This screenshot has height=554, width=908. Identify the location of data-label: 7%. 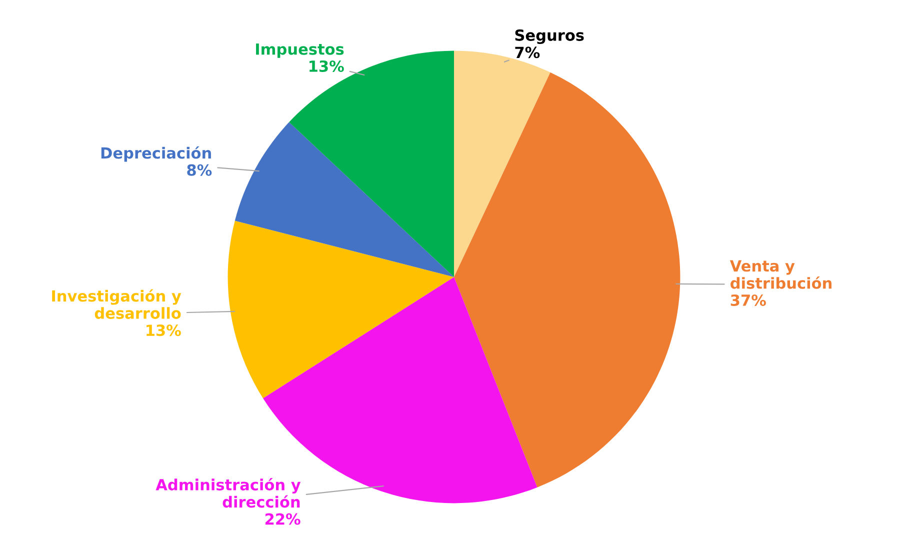
(527, 52).